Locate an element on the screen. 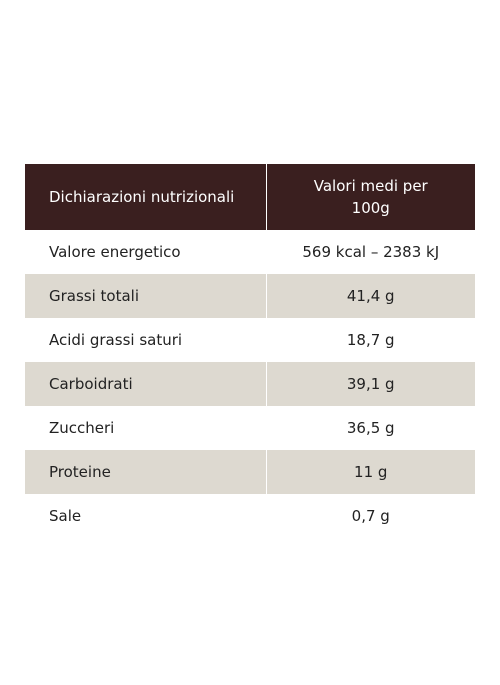 This screenshot has height=685, width=500. nutrient-name: Sale is located at coordinates (146, 516).